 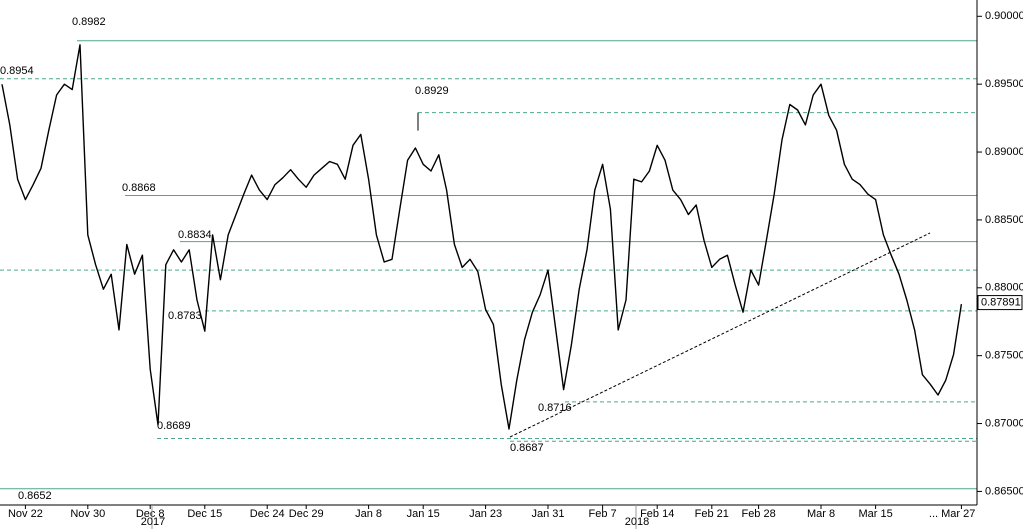 What do you see at coordinates (821, 514) in the screenshot?
I see `x-tick-label: Mar 8` at bounding box center [821, 514].